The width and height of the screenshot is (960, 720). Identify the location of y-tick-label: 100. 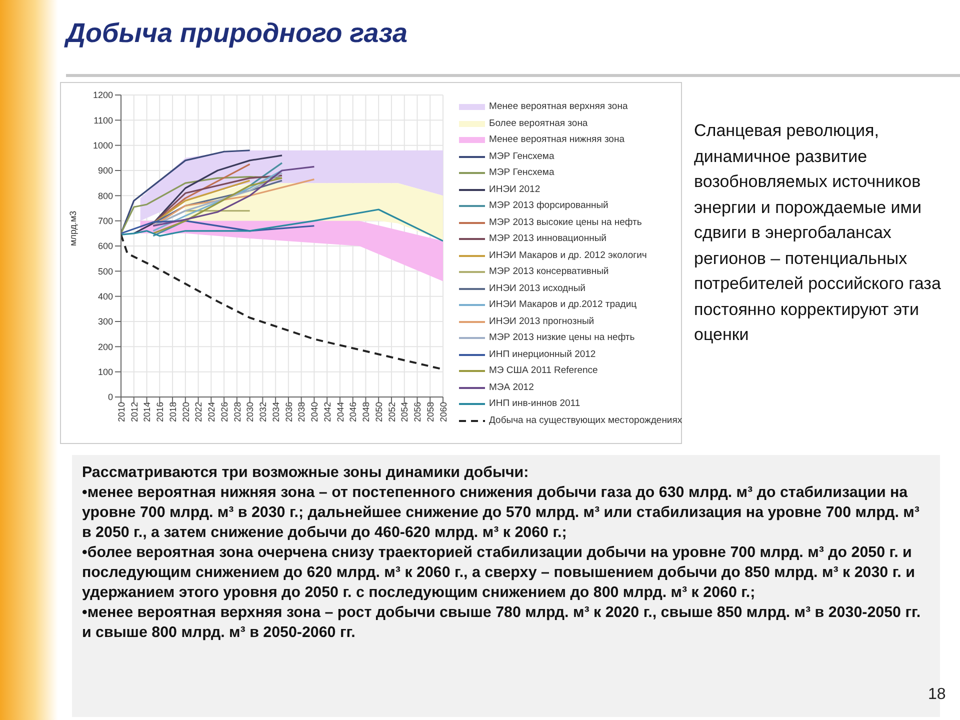
(105, 372).